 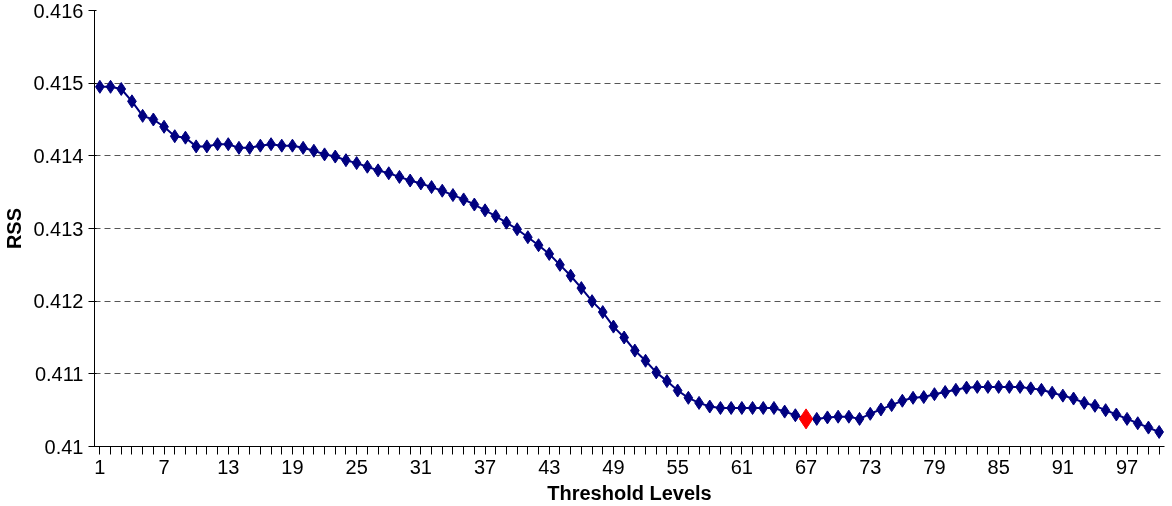 What do you see at coordinates (58, 228) in the screenshot?
I see `y-tick-label: 0.413` at bounding box center [58, 228].